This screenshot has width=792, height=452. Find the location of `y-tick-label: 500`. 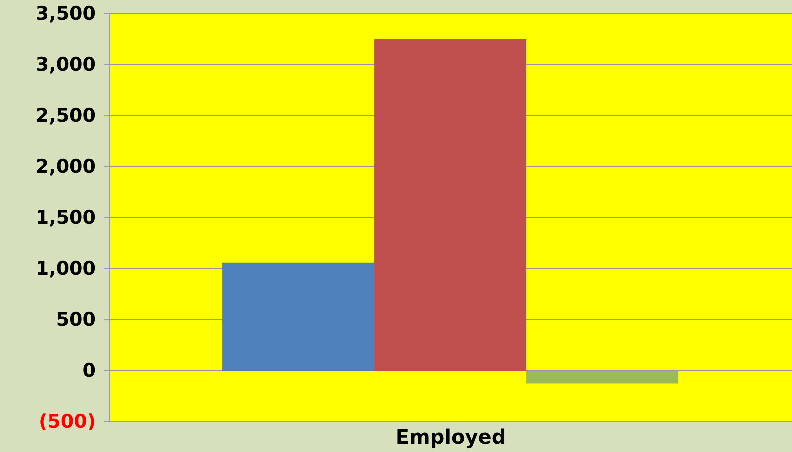

y-tick-label: 500 is located at coordinates (76, 320).